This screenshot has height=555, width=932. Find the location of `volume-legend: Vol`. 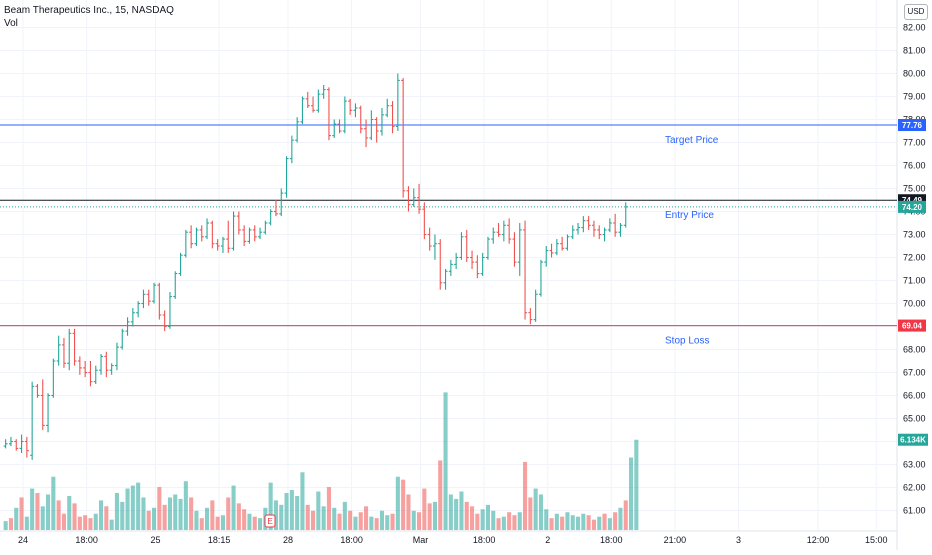

volume-legend: Vol is located at coordinates (11, 23).